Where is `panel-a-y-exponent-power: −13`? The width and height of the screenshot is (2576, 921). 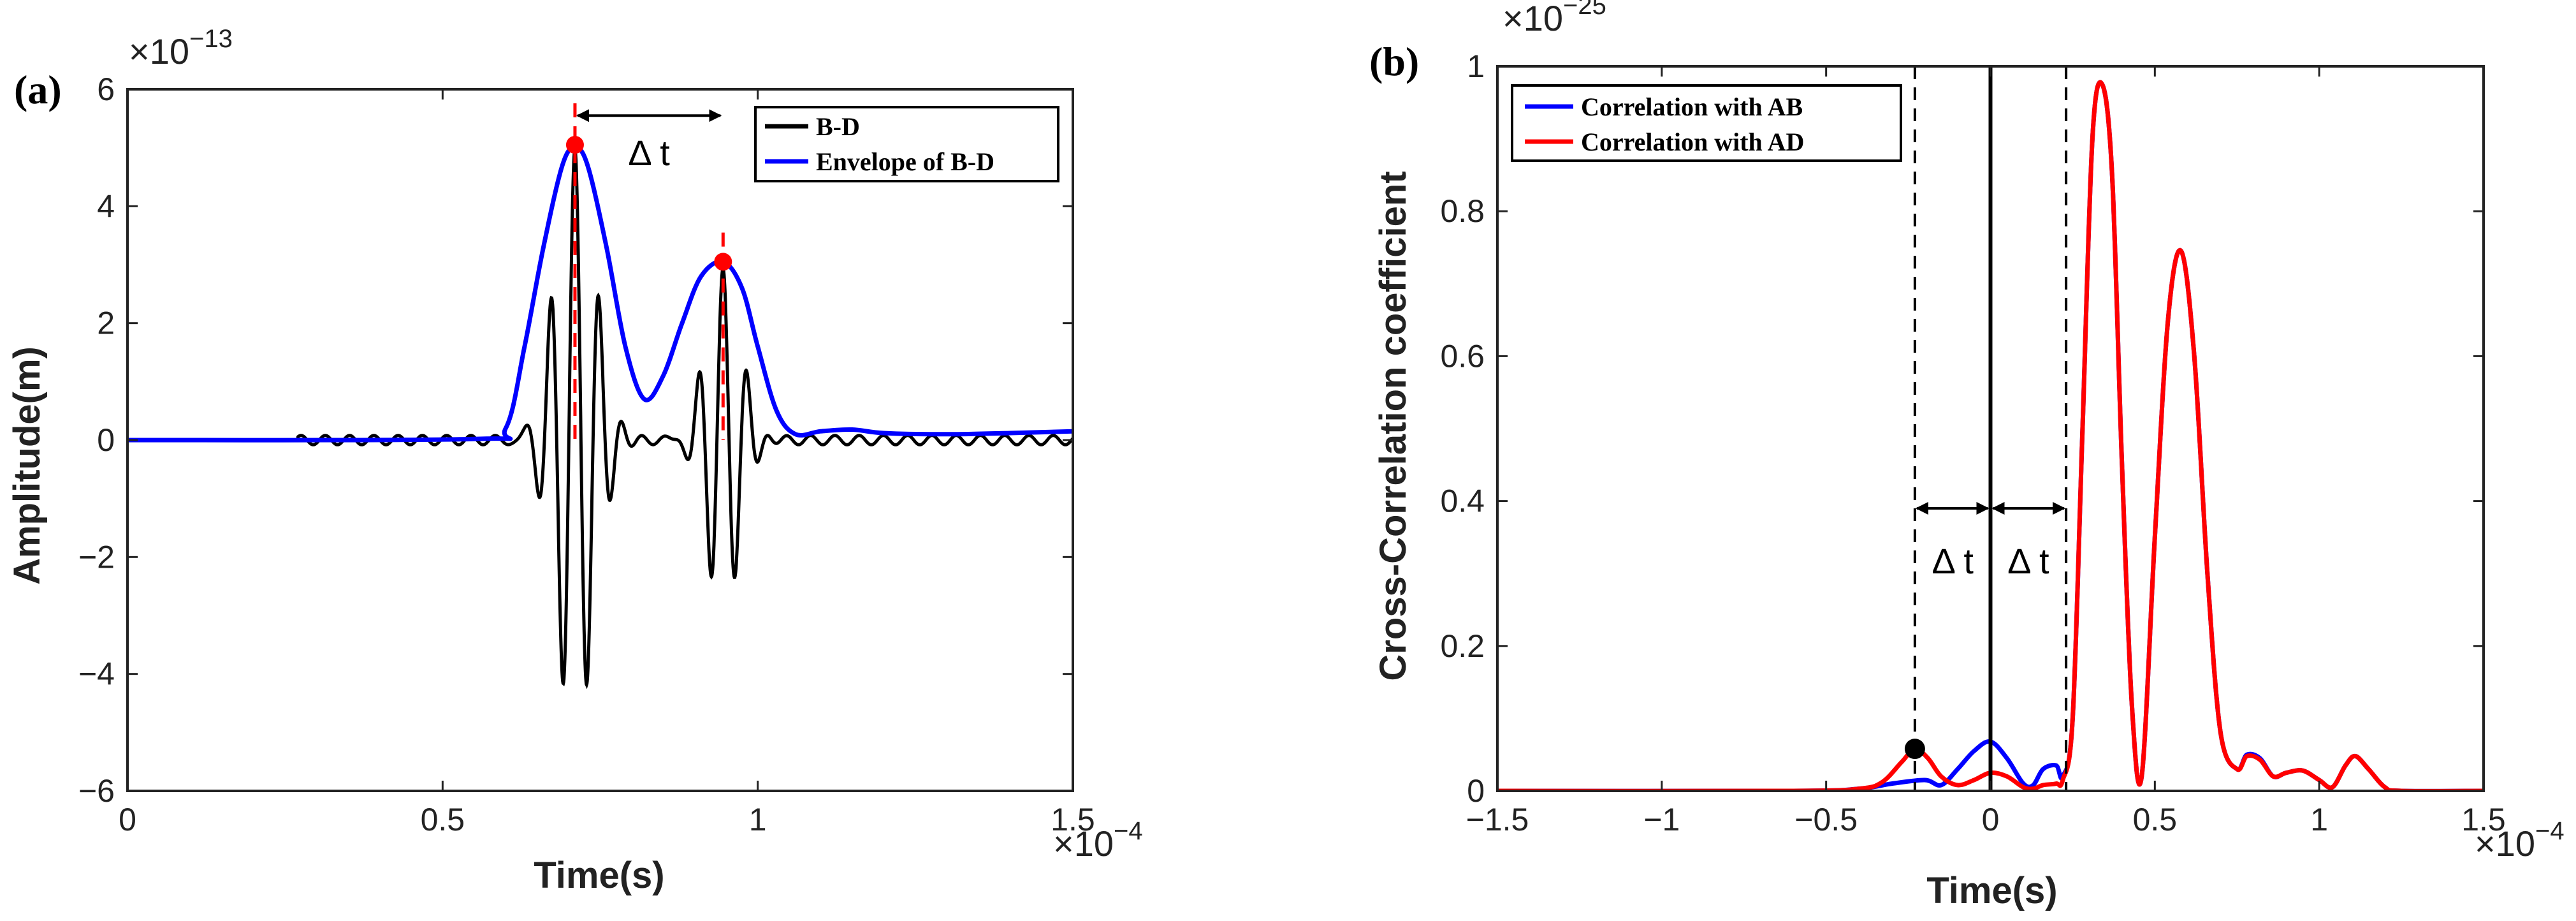 panel-a-y-exponent-power: −13 is located at coordinates (211, 39).